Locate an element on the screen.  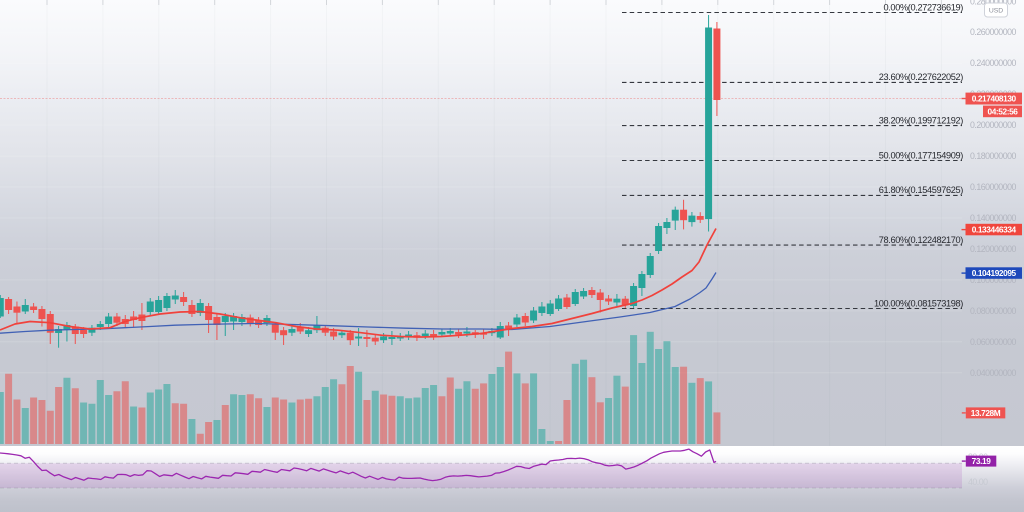
svg-text: 0.217408130 is located at coordinates (994, 99).